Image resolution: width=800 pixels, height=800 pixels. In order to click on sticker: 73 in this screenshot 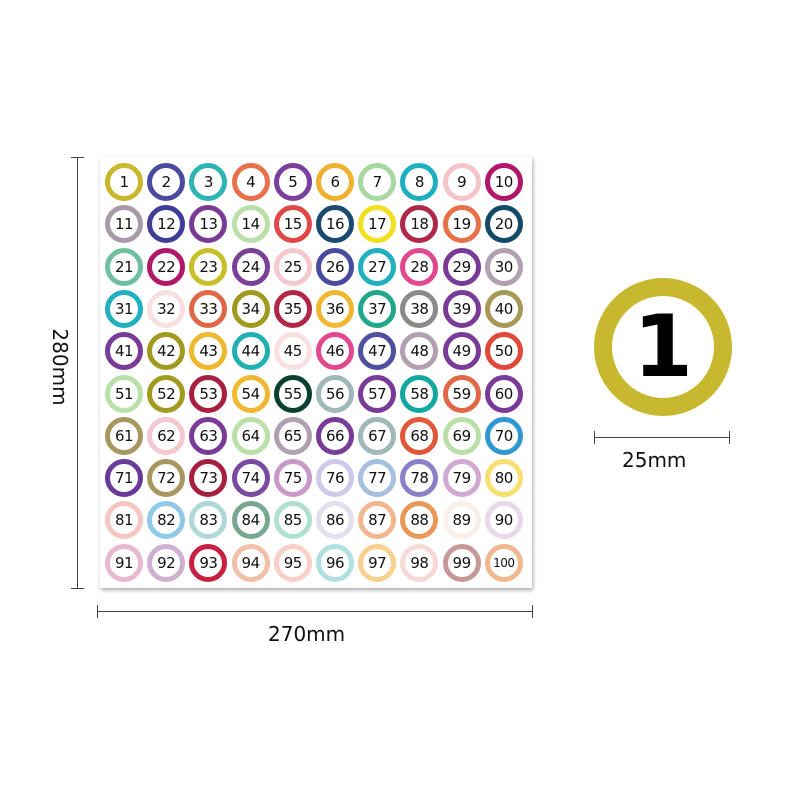, I will do `click(208, 478)`.